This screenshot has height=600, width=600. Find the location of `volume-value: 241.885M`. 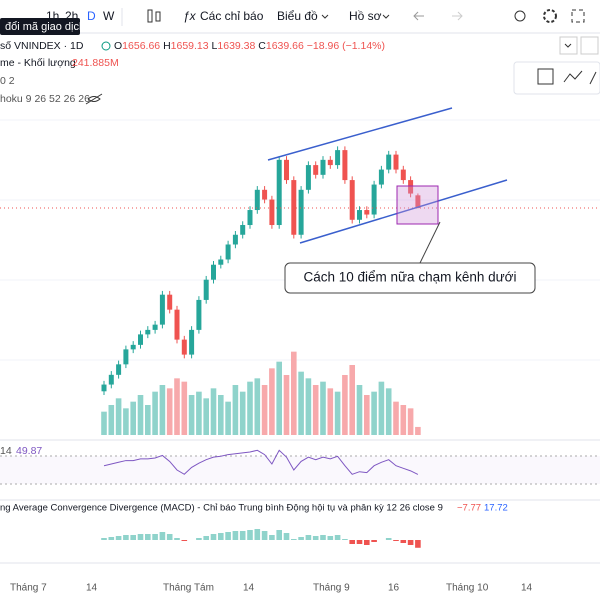

volume-value: 241.885M is located at coordinates (95, 63).